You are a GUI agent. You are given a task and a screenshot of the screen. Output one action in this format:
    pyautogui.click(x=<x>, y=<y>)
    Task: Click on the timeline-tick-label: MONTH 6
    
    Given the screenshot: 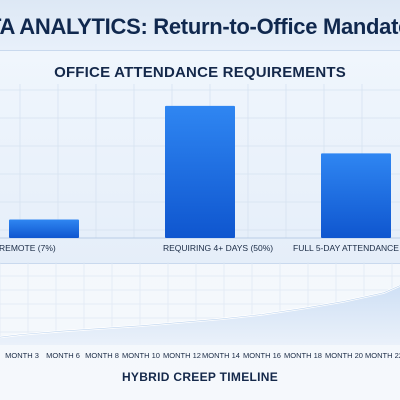 What is the action you would take?
    pyautogui.click(x=63, y=355)
    